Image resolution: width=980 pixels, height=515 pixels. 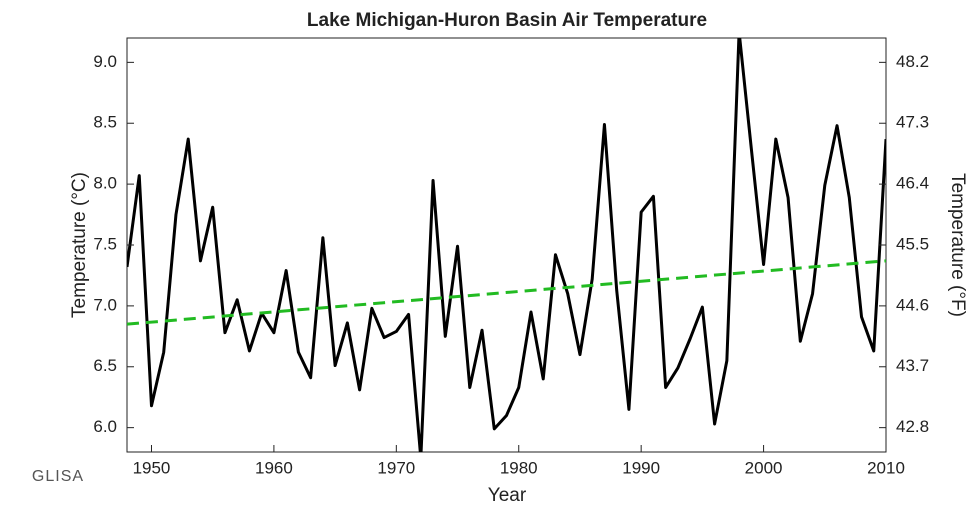 What do you see at coordinates (506, 292) in the screenshot?
I see `trend-line` at bounding box center [506, 292].